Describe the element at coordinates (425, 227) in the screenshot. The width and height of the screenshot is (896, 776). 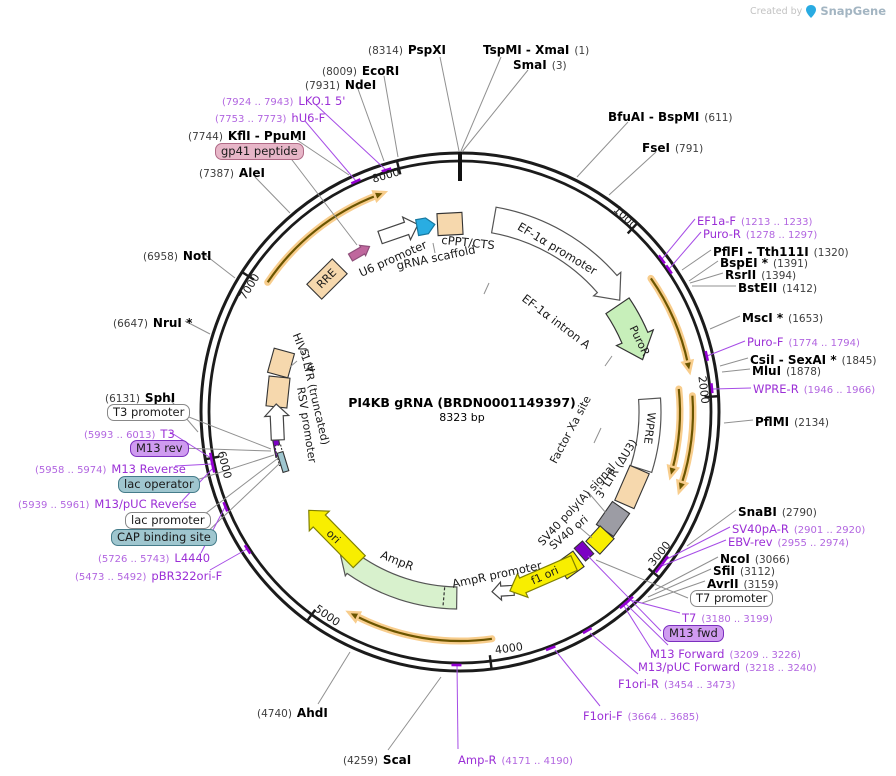
I see `grna-scaffold-arrow` at that location.